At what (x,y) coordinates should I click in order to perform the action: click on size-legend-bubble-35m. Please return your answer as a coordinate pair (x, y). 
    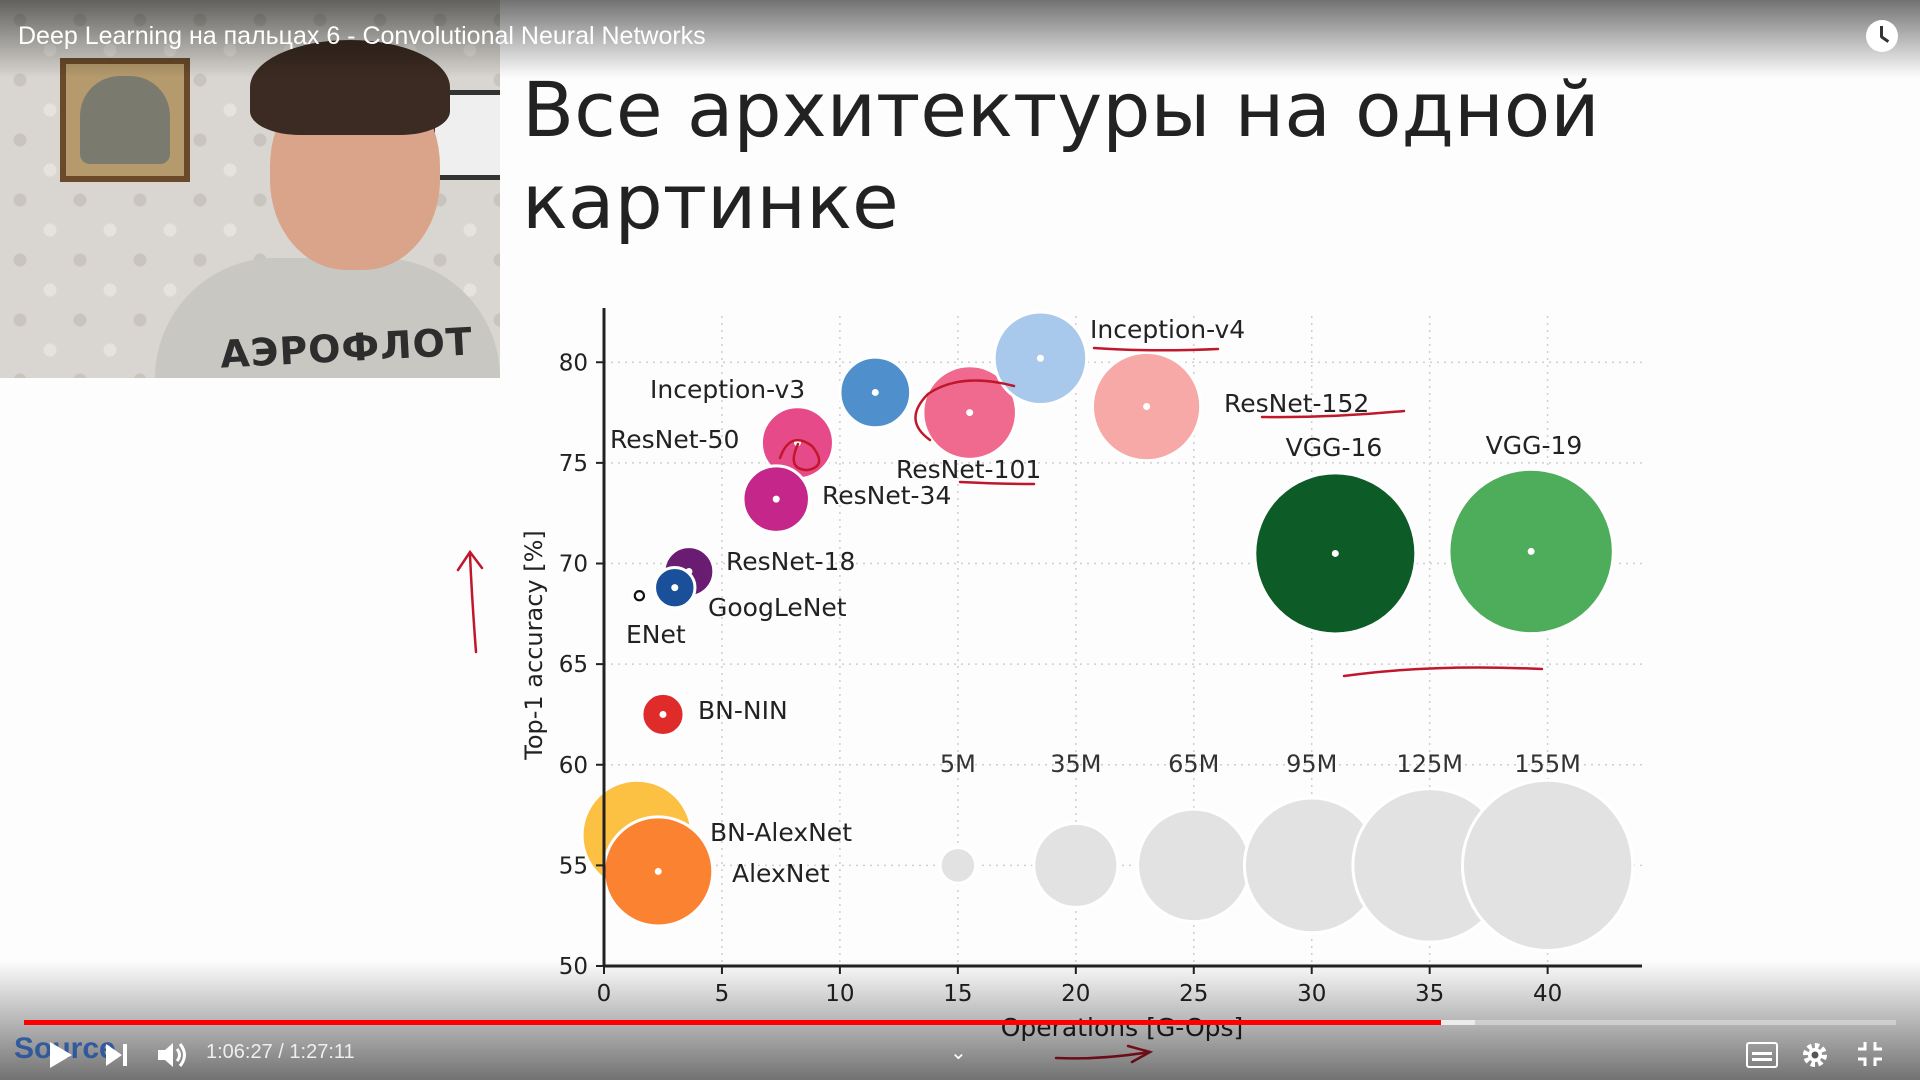
    Looking at the image, I should click on (1076, 865).